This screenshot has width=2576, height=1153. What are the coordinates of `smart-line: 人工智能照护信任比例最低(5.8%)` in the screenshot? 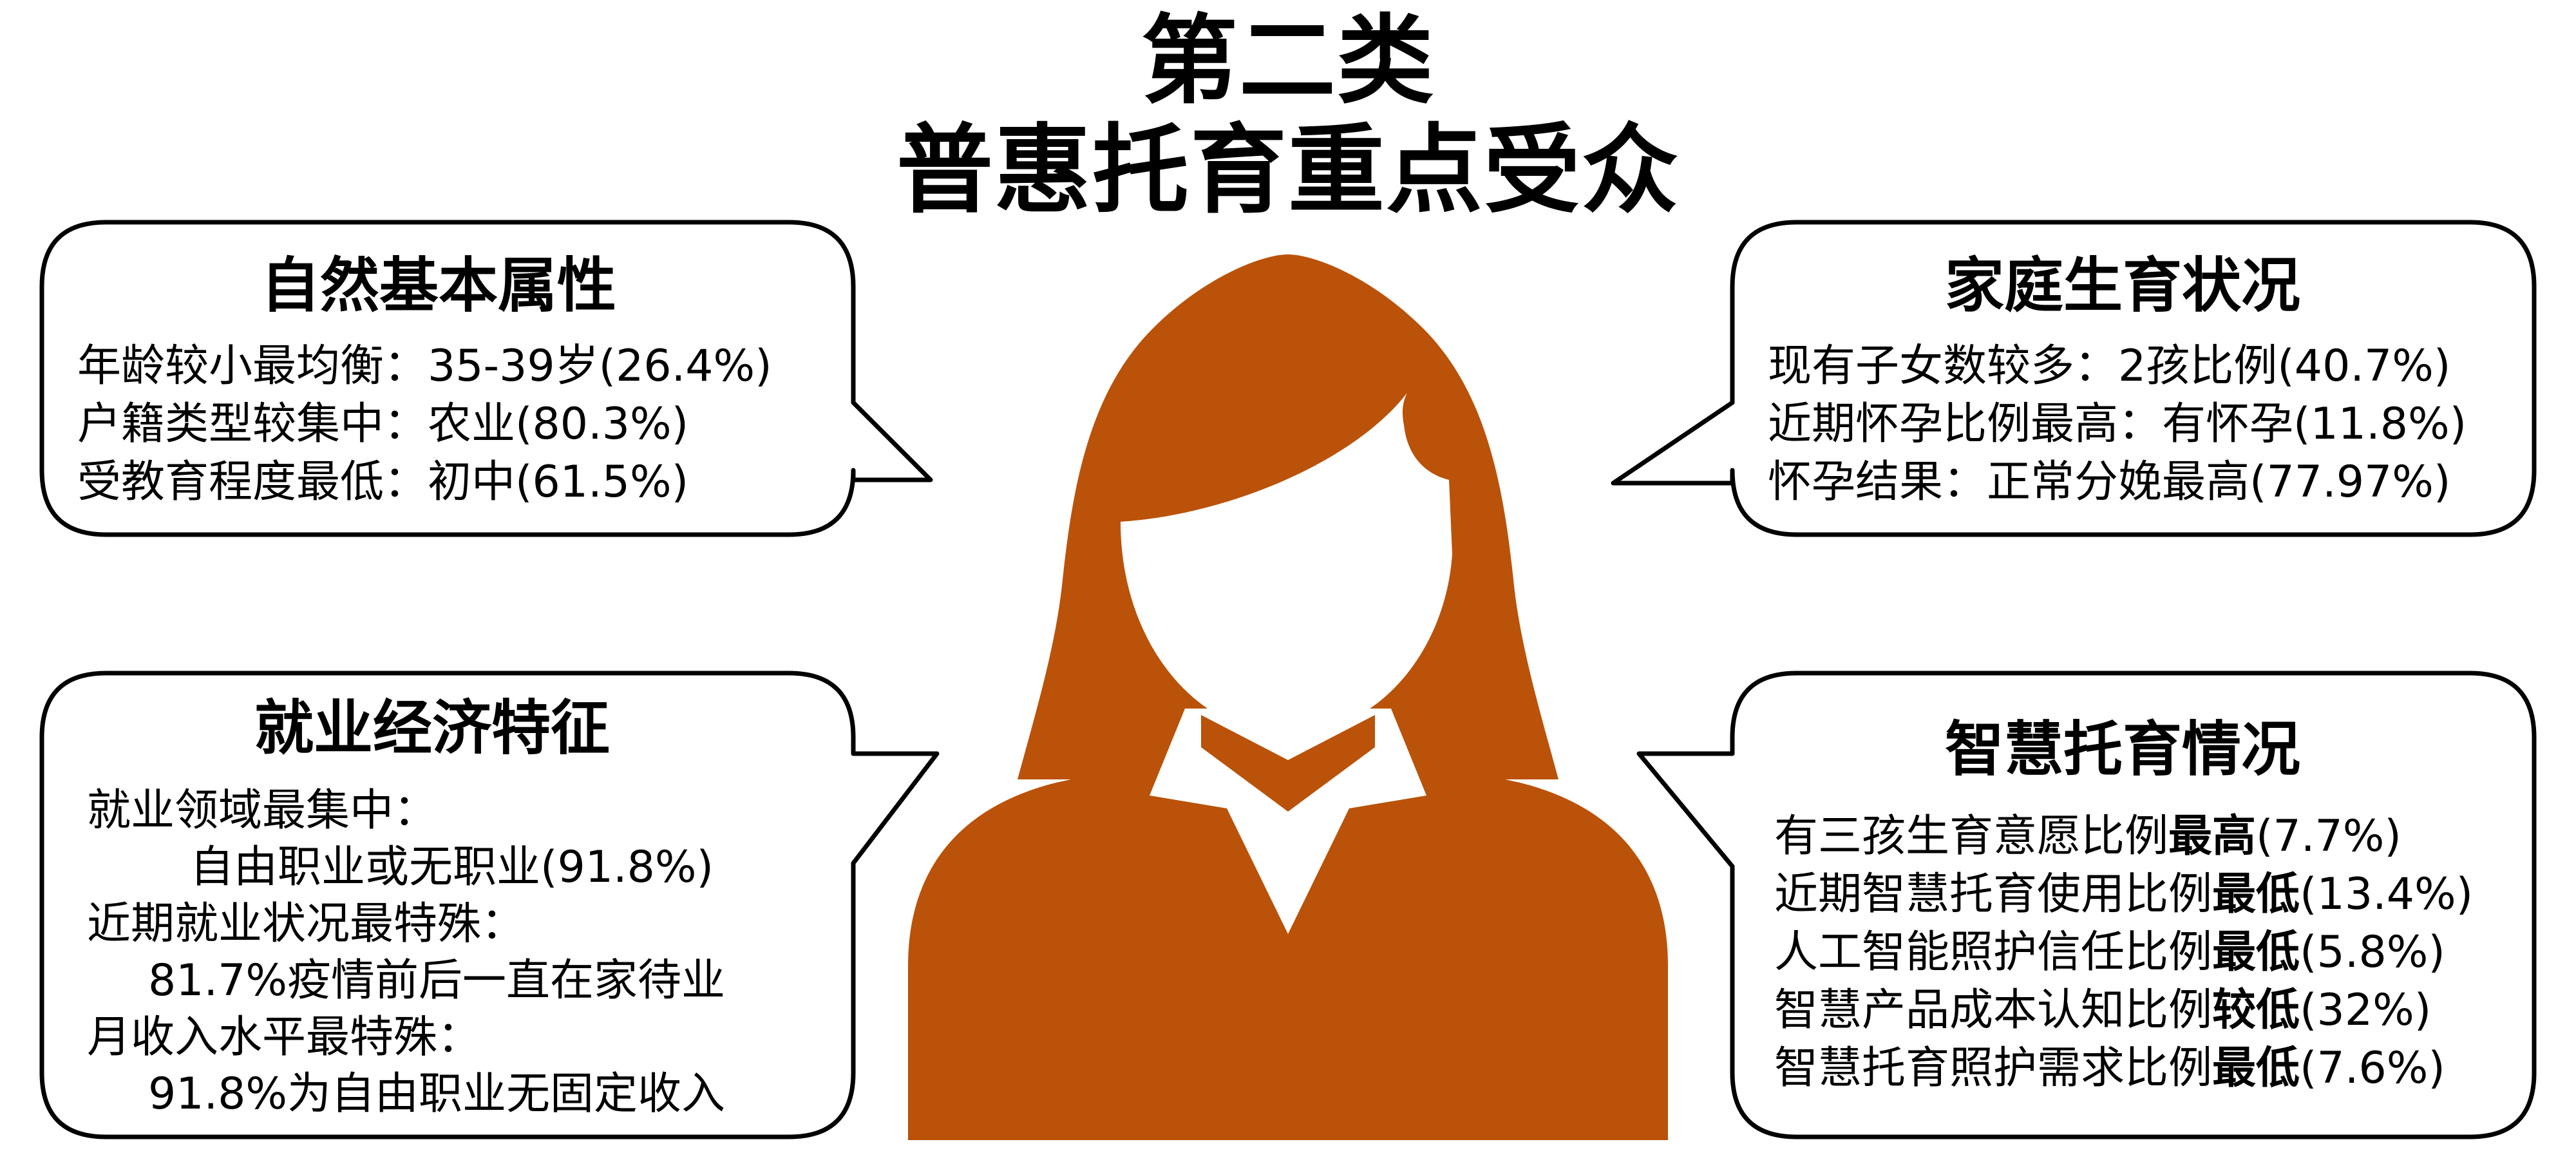 It's located at (2109, 952).